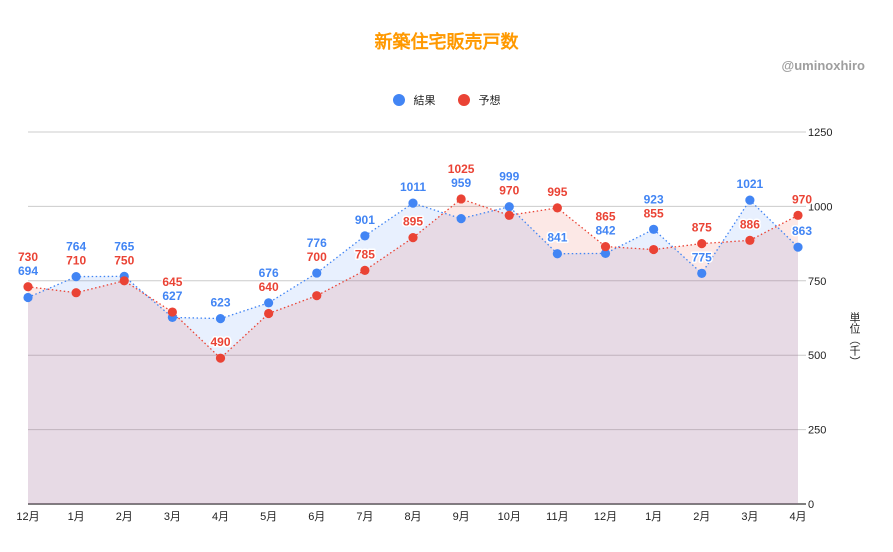 The image size is (893, 552). What do you see at coordinates (811, 505) in the screenshot?
I see `y-tick-label: 0` at bounding box center [811, 505].